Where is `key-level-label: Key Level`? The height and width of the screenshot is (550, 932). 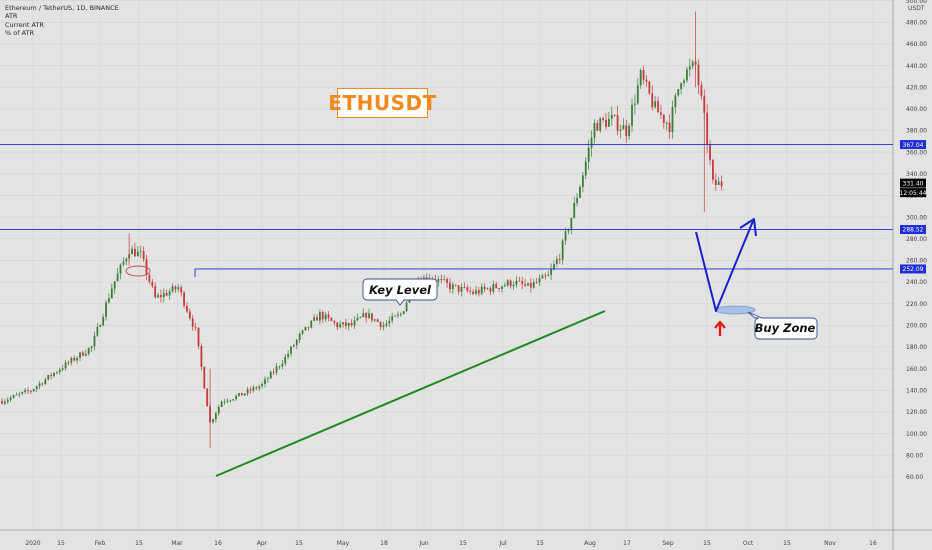
key-level-label: Key Level is located at coordinates (400, 290).